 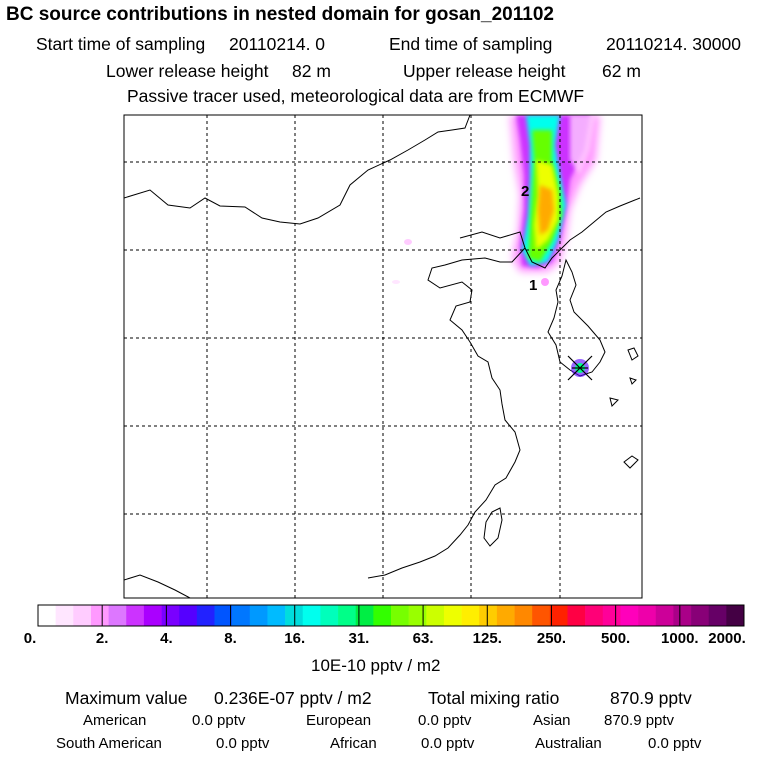 What do you see at coordinates (126, 698) in the screenshot?
I see `max-value-label: Maximum value` at bounding box center [126, 698].